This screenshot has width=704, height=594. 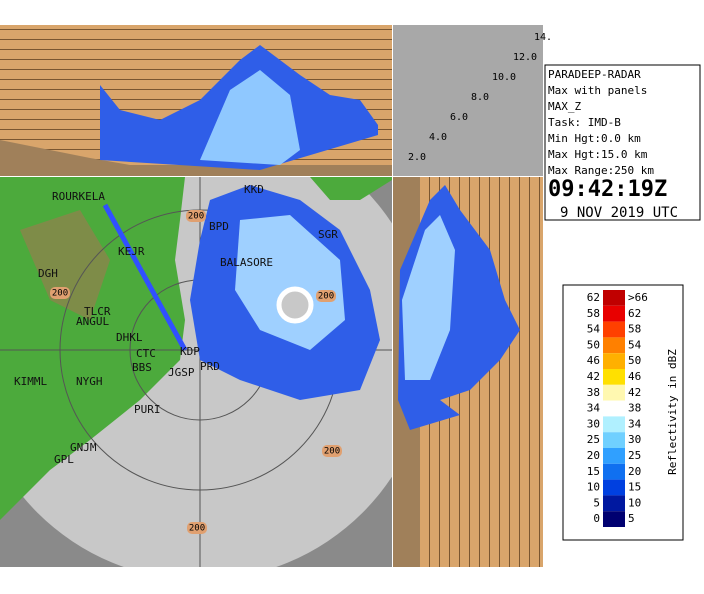 What do you see at coordinates (328, 234) in the screenshot?
I see `station-label: SGR` at bounding box center [328, 234].